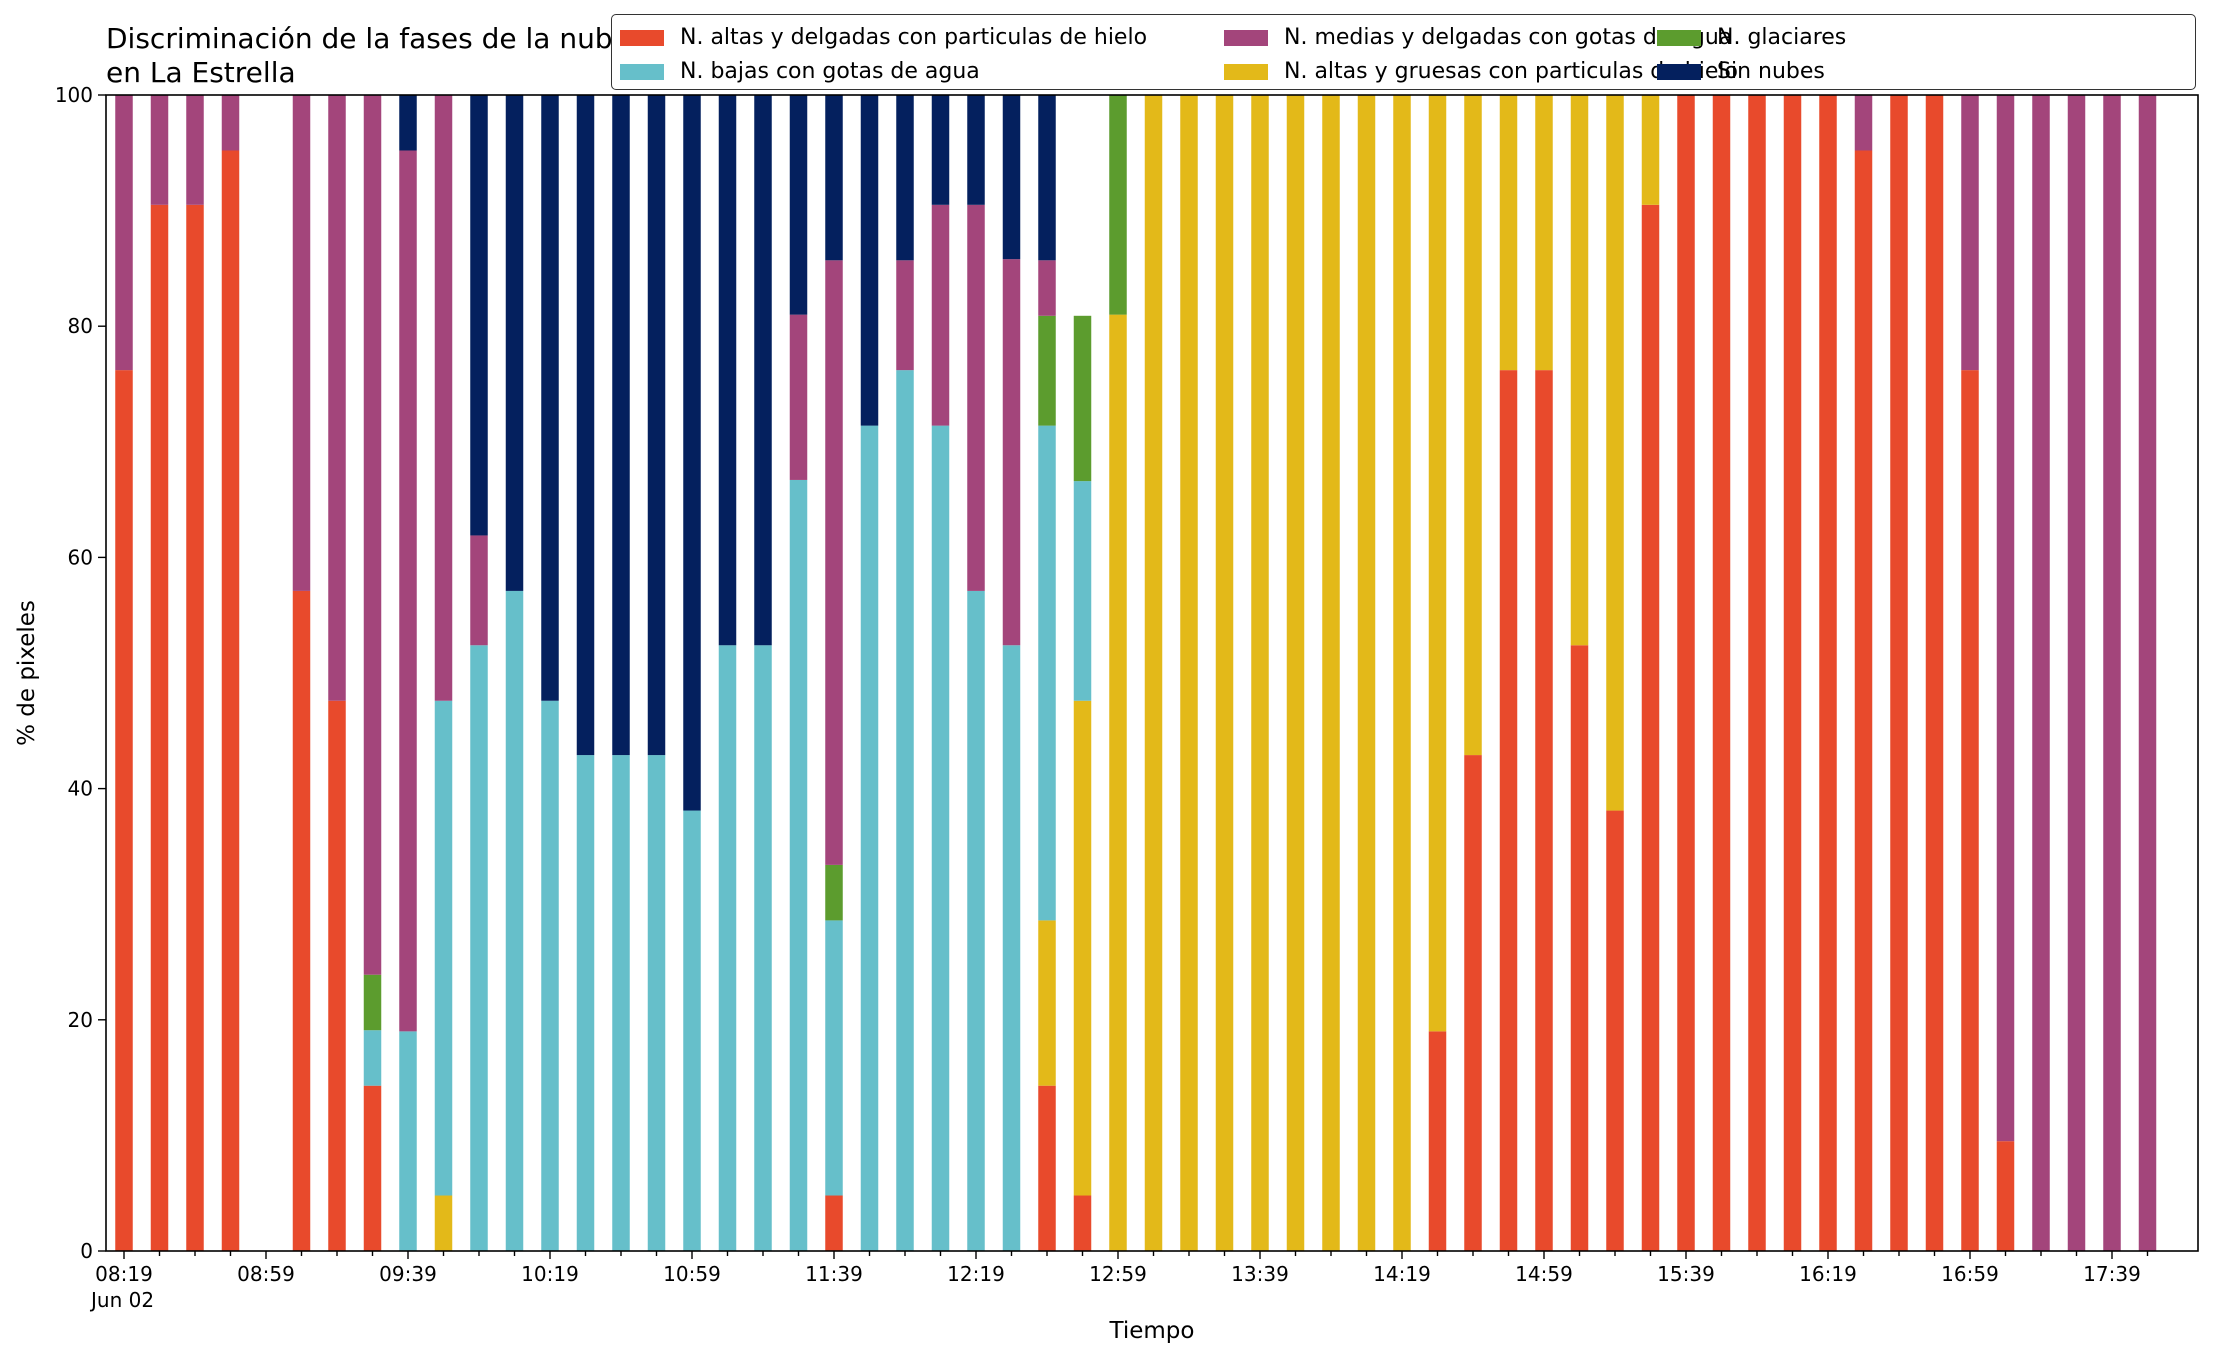  Describe the element at coordinates (976, 1274) in the screenshot. I see `x-tick-label-24: 12:19` at that location.